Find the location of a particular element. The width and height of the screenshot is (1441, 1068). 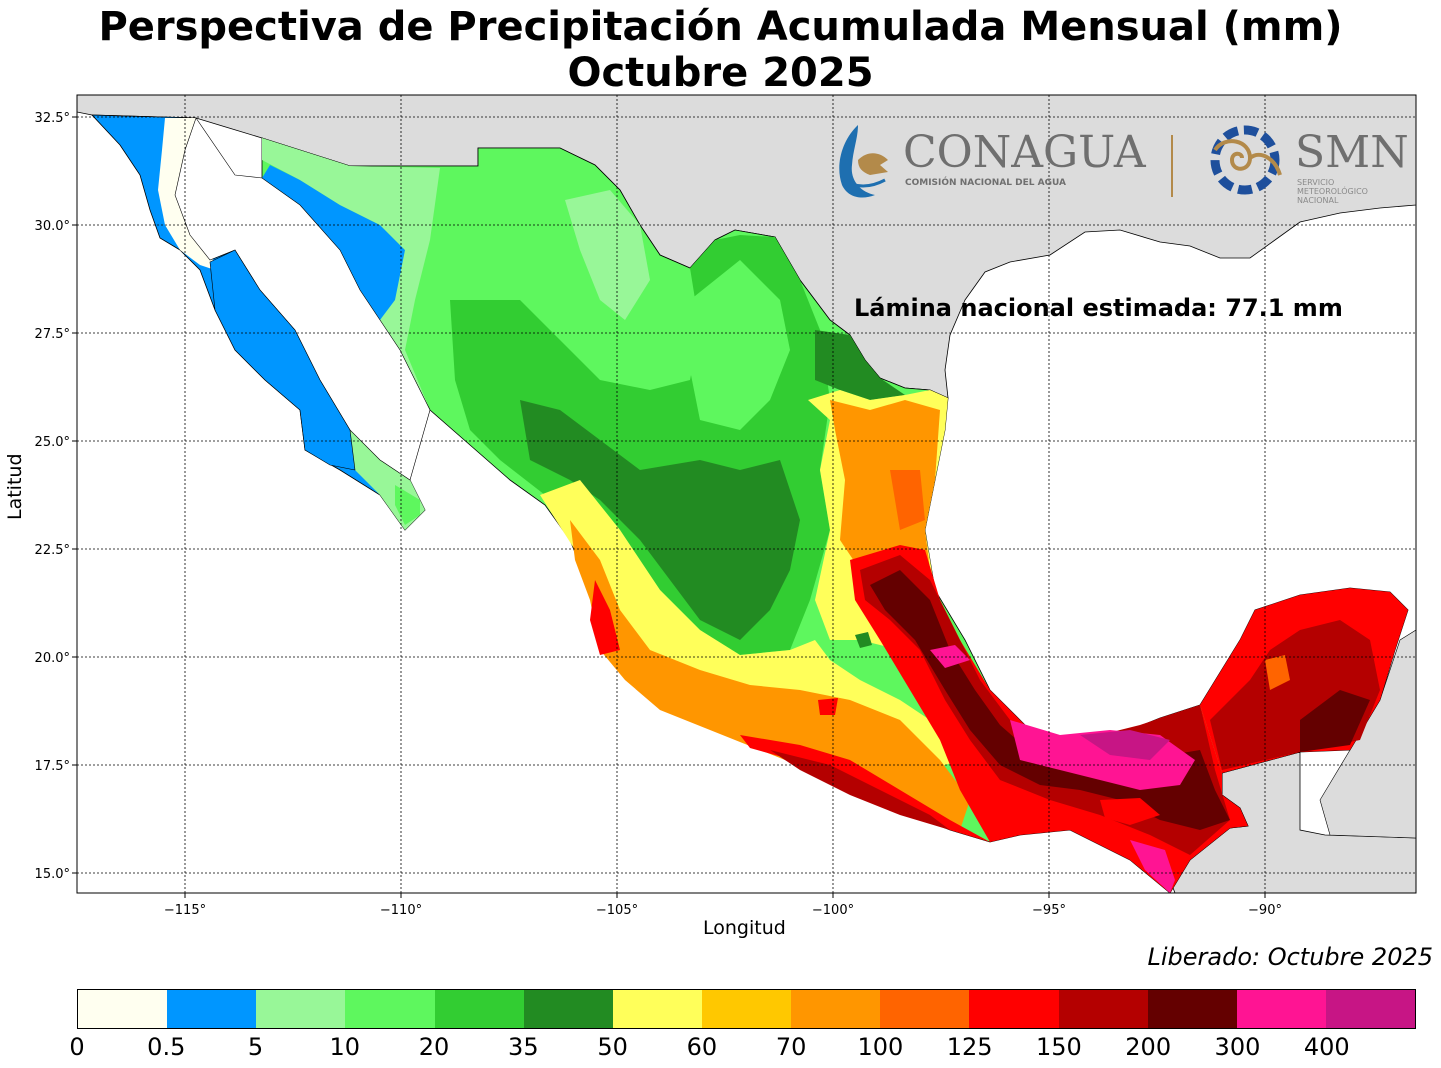

sonora-light-green is located at coordinates (351, 274).